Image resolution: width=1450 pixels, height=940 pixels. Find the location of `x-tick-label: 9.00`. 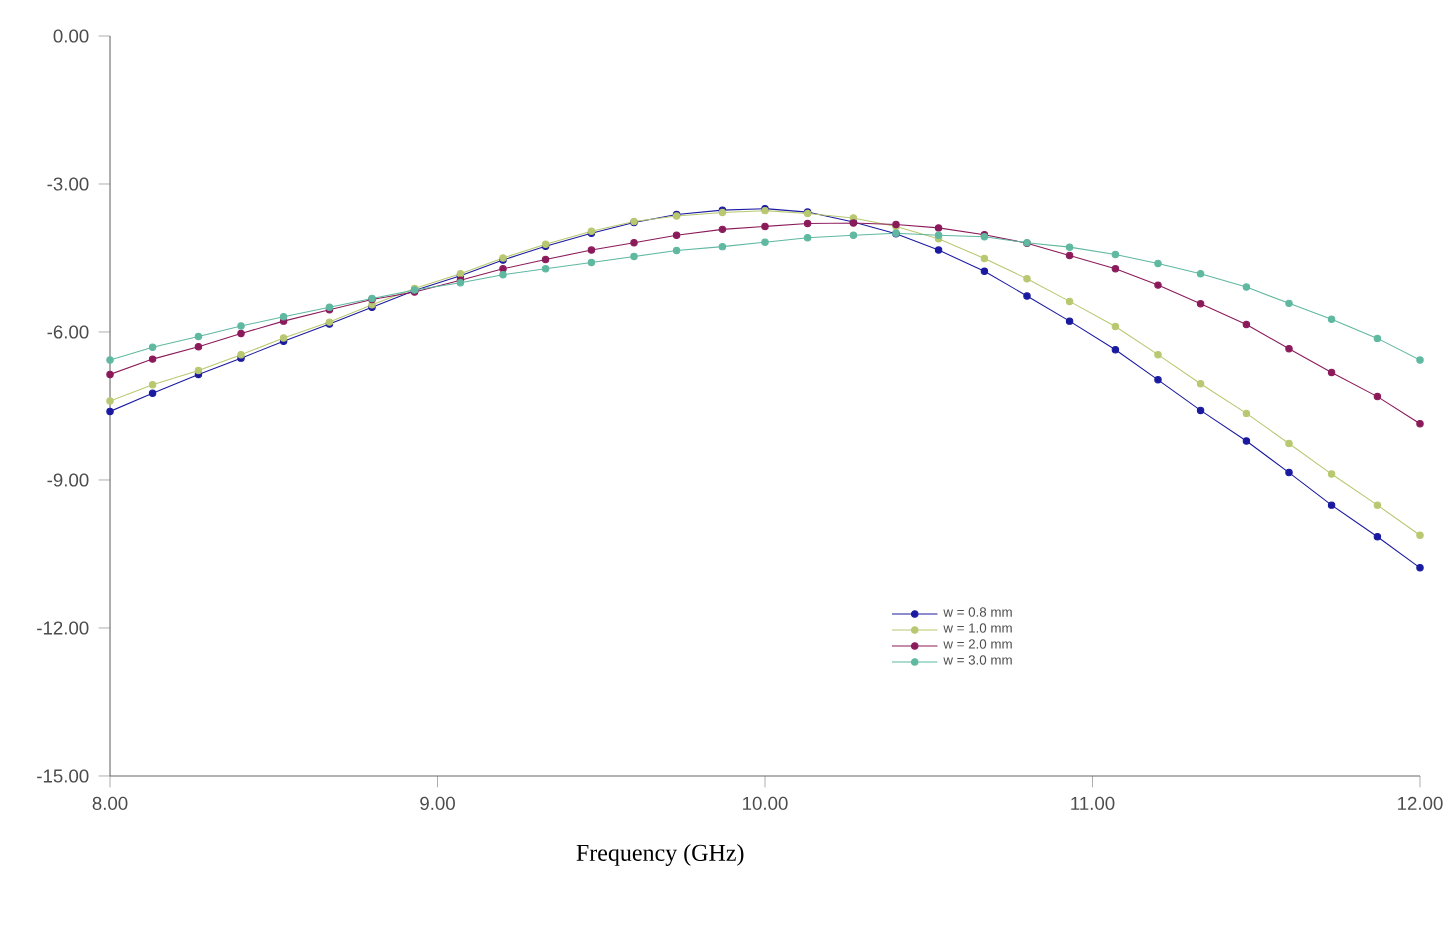

x-tick-label: 9.00 is located at coordinates (437, 803).